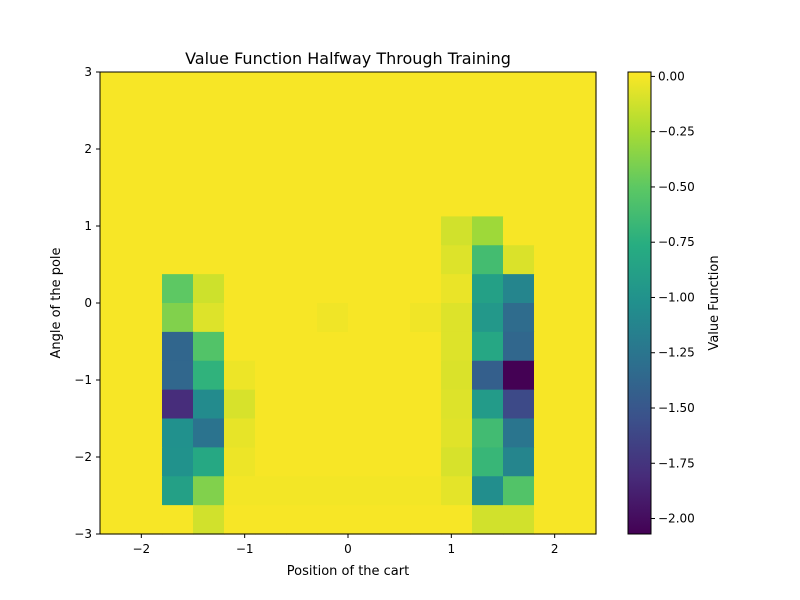 This screenshot has height=600, width=800. I want to click on colorbar-tick-label: −0.50, so click(676, 187).